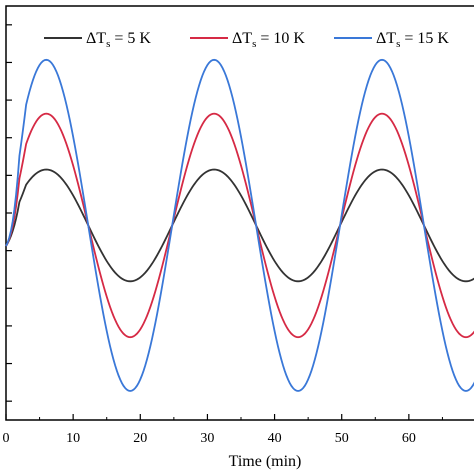 The width and height of the screenshot is (474, 474). Describe the element at coordinates (73, 438) in the screenshot. I see `x-tick-label: 10` at that location.